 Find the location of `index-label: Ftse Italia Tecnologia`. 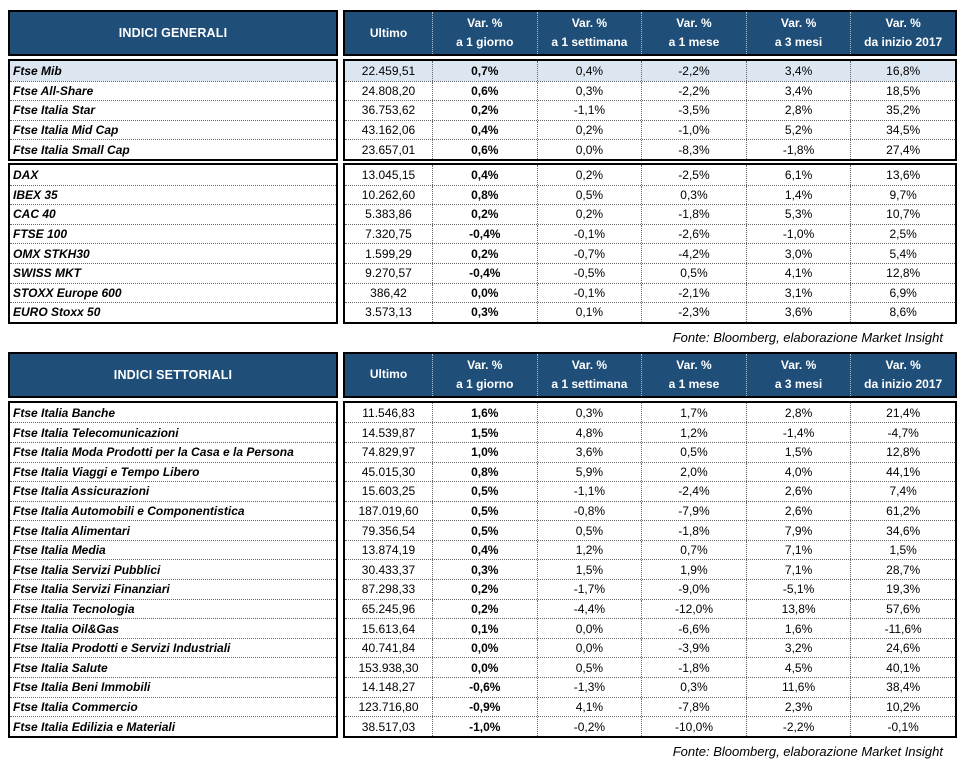

index-label: Ftse Italia Tecnologia is located at coordinates (173, 608).